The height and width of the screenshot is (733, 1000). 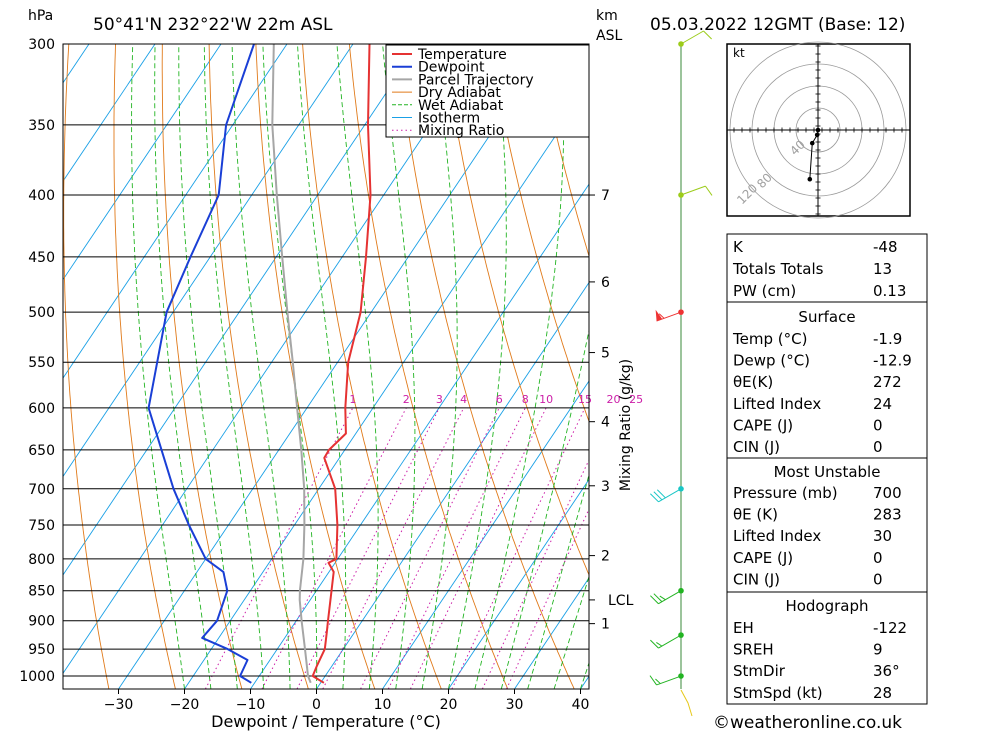 What do you see at coordinates (581, 705) in the screenshot?
I see `temperature-tick-label: 40` at bounding box center [581, 705].